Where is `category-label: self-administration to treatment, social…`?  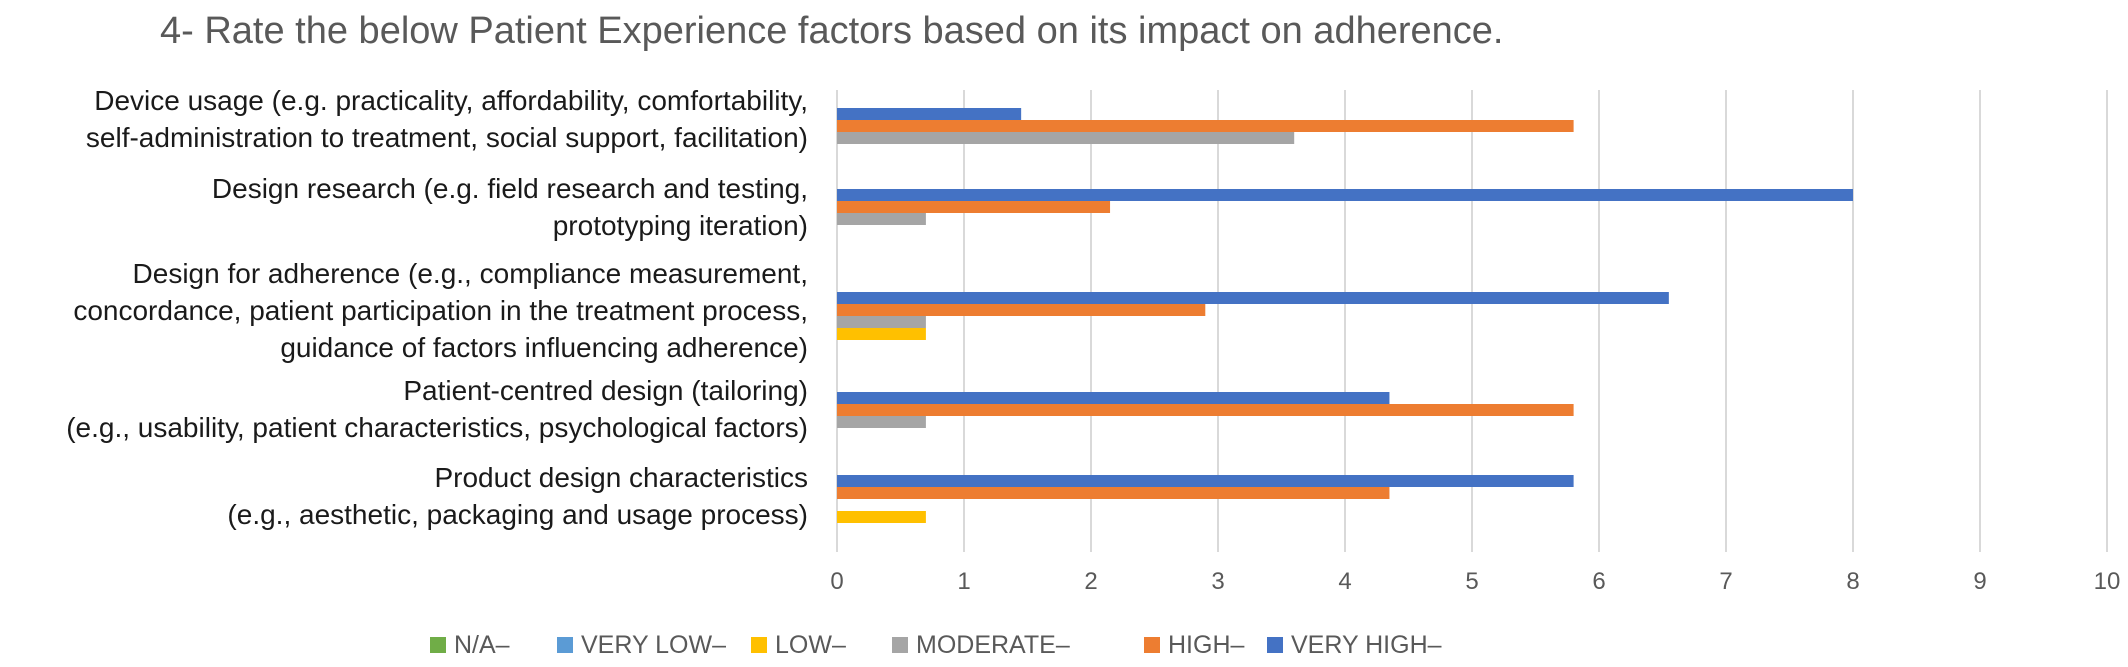 category-label: self-administration to treatment, social… is located at coordinates (447, 137).